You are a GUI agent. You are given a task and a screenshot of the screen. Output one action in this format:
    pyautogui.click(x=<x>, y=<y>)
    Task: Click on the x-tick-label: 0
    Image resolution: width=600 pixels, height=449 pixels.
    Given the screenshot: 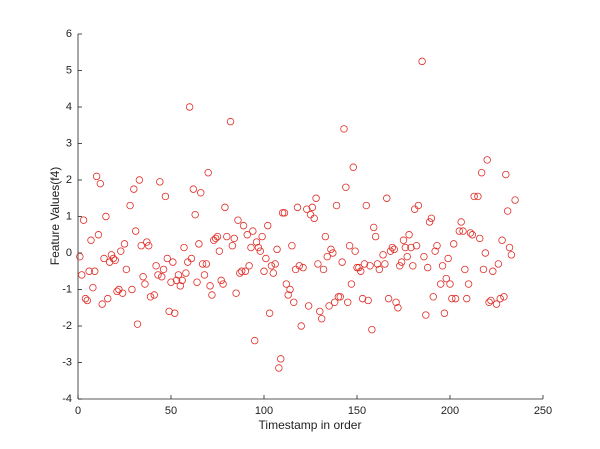 What is the action you would take?
    pyautogui.click(x=78, y=411)
    